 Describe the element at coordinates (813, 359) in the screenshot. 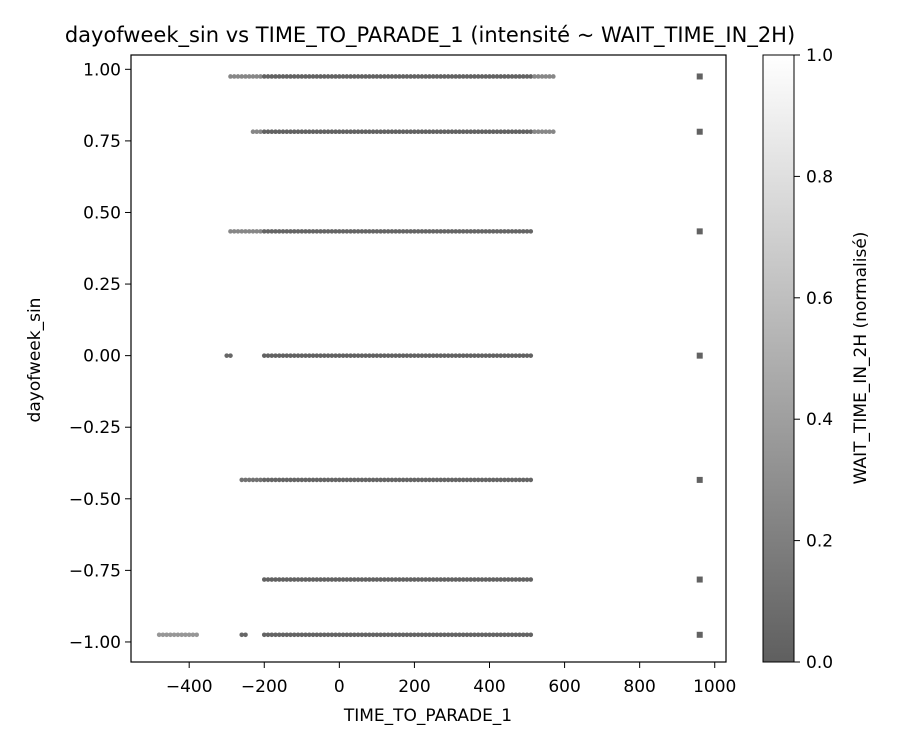

I see `colorbar-axis: 0.0 0.2 0.4 0.6 0.8 1.0` at that location.